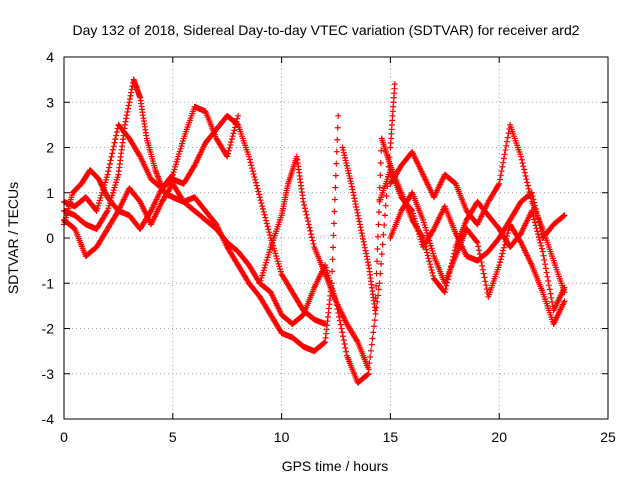 The image size is (640, 480). I want to click on y-tick-label: -1, so click(48, 283).